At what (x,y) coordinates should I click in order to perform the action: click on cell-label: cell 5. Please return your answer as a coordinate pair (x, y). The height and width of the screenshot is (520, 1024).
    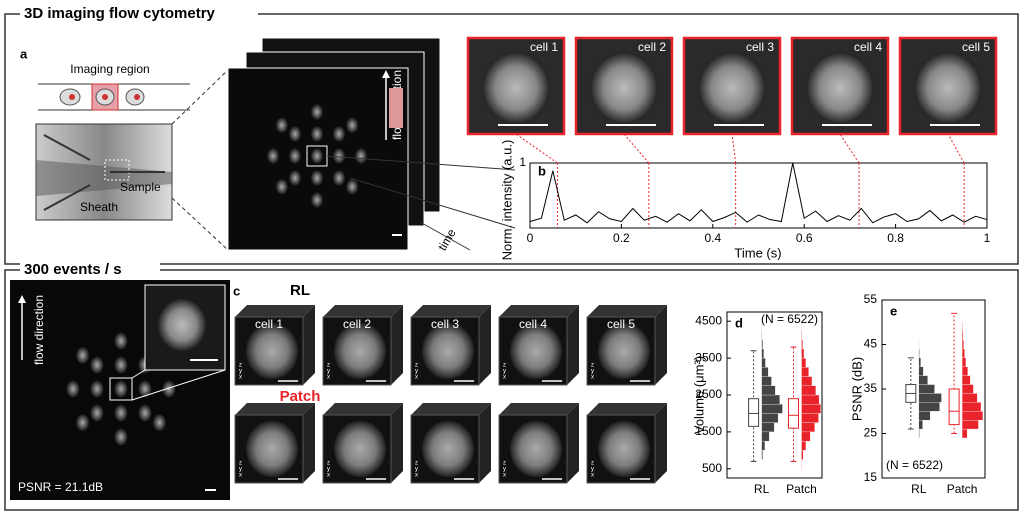
    Looking at the image, I should click on (976, 47).